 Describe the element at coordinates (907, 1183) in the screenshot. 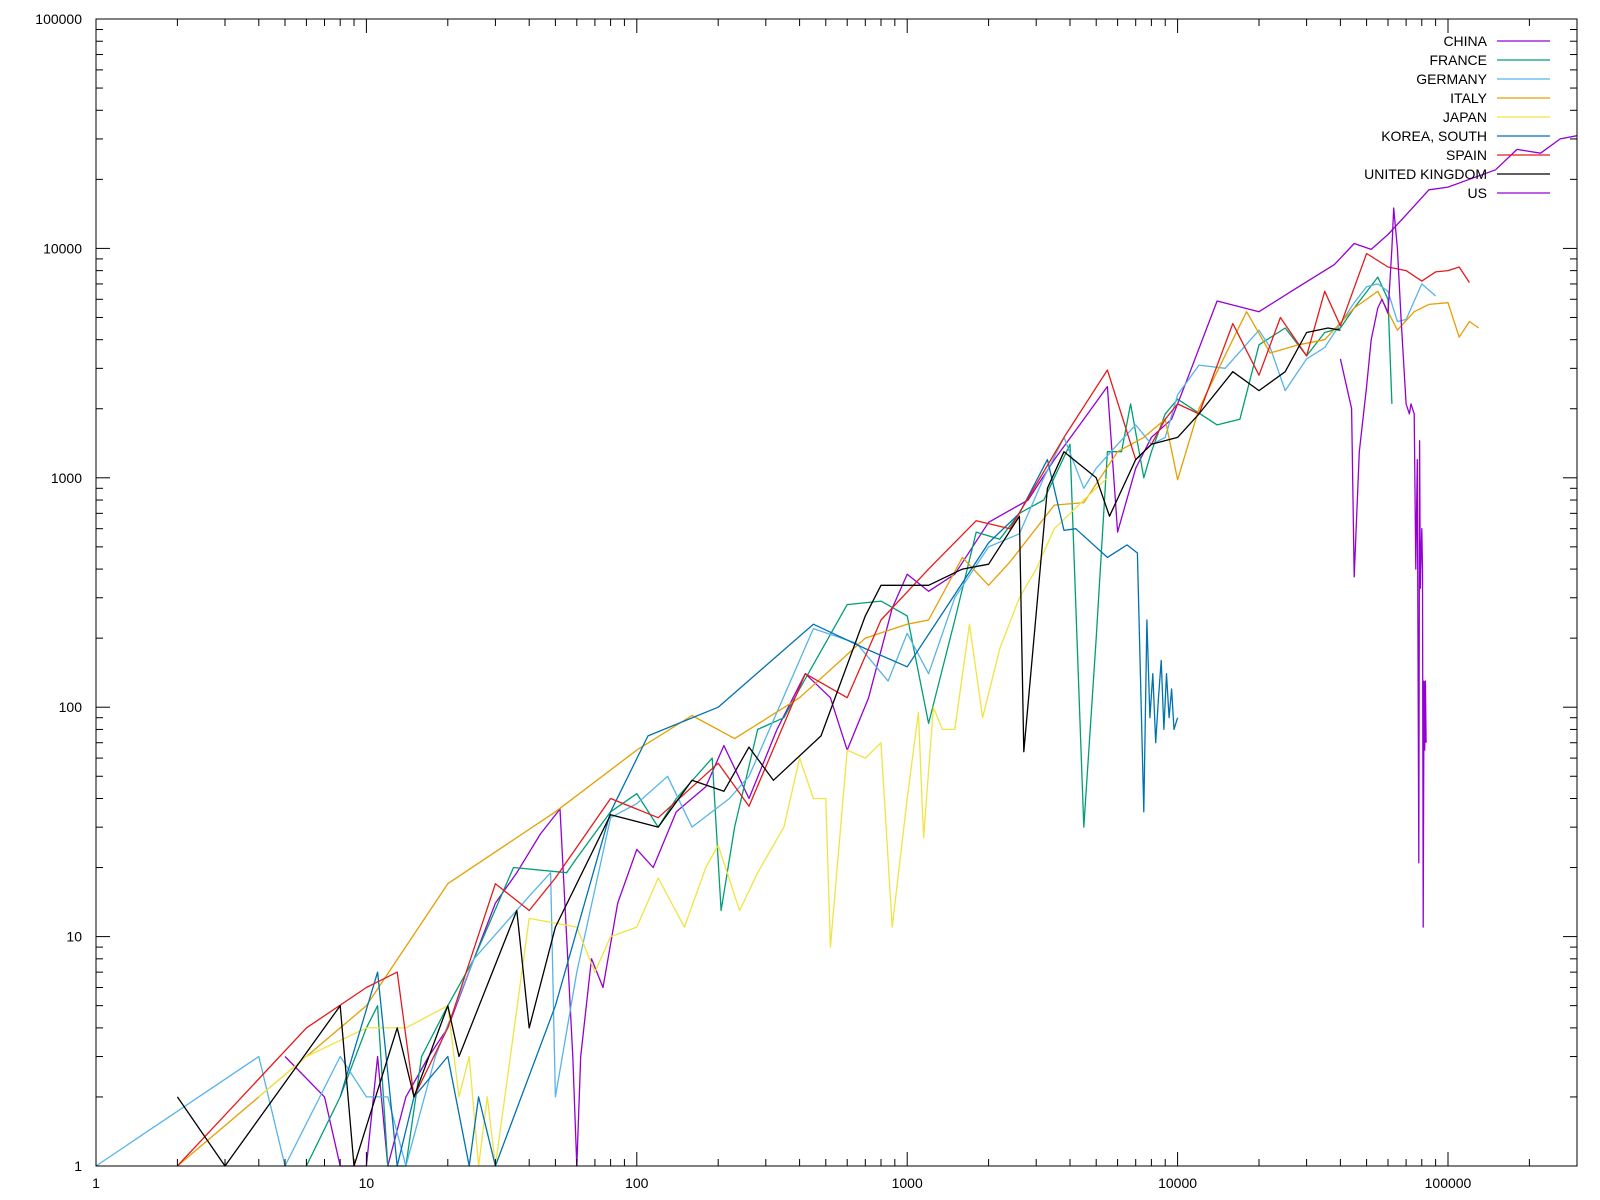

I see `x-tick-label-3: 1000` at that location.